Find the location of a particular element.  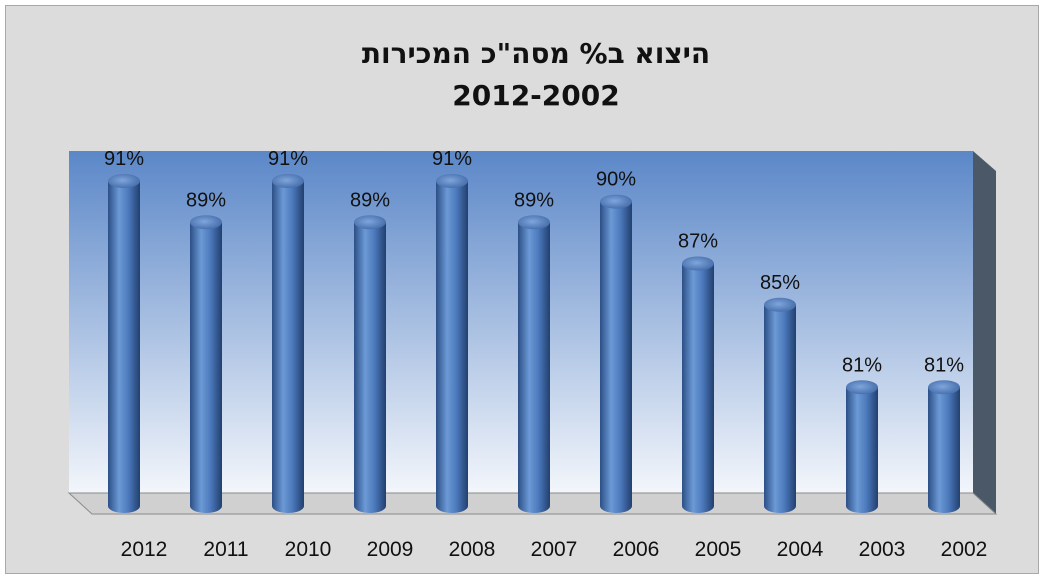

plot-side-wall is located at coordinates (984, 332).